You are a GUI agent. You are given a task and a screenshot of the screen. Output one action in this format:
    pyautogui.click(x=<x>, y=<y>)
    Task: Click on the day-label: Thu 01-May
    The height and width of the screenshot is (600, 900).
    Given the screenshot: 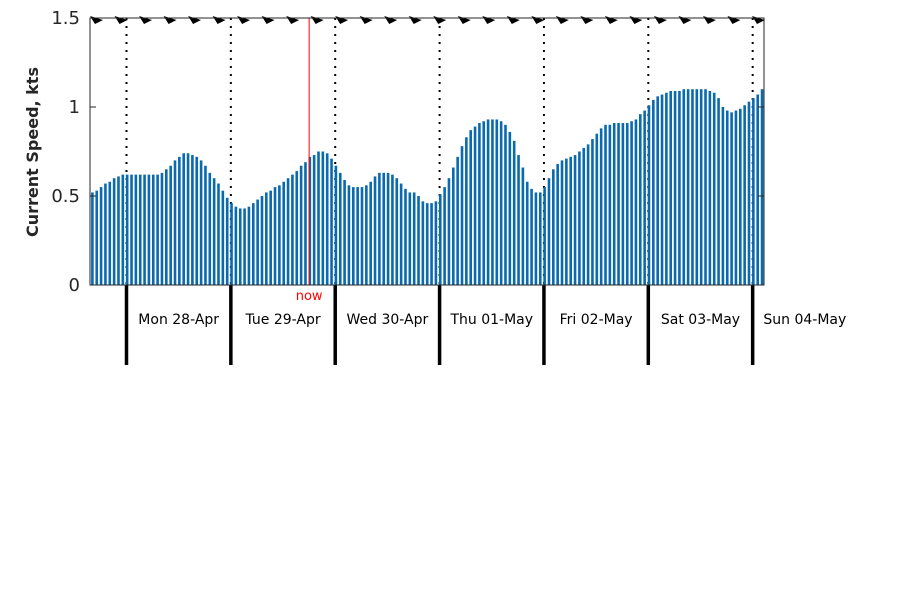 What is the action you would take?
    pyautogui.click(x=491, y=320)
    